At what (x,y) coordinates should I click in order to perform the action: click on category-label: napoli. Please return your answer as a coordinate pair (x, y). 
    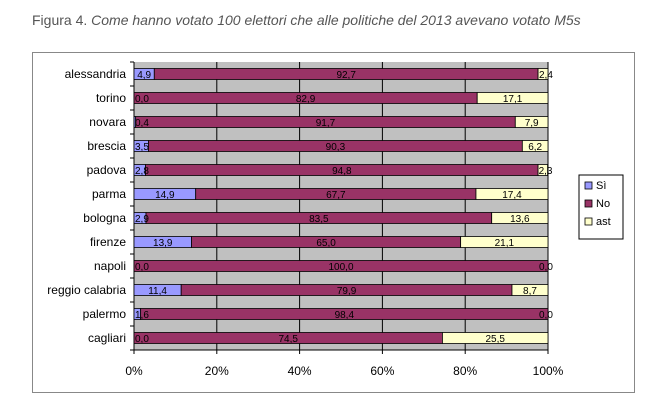
    Looking at the image, I should click on (110, 266).